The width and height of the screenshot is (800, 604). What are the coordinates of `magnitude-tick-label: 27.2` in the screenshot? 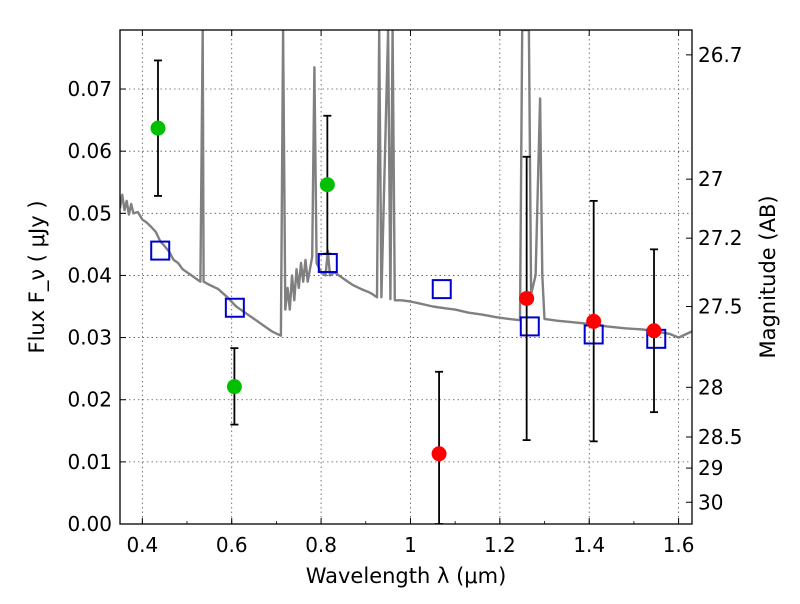 It's located at (720, 238).